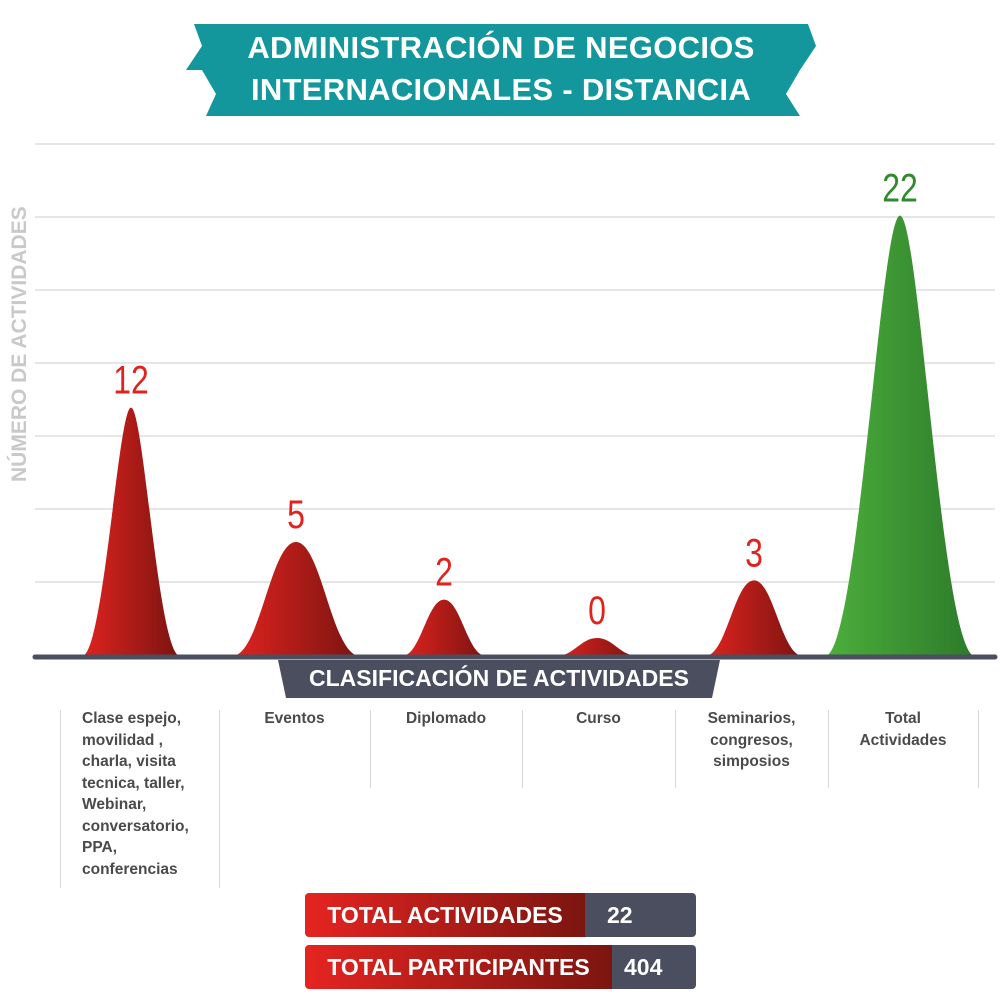 The image size is (1000, 1000). Describe the element at coordinates (751, 718) in the screenshot. I see `category-label-line: Seminarios,` at that location.